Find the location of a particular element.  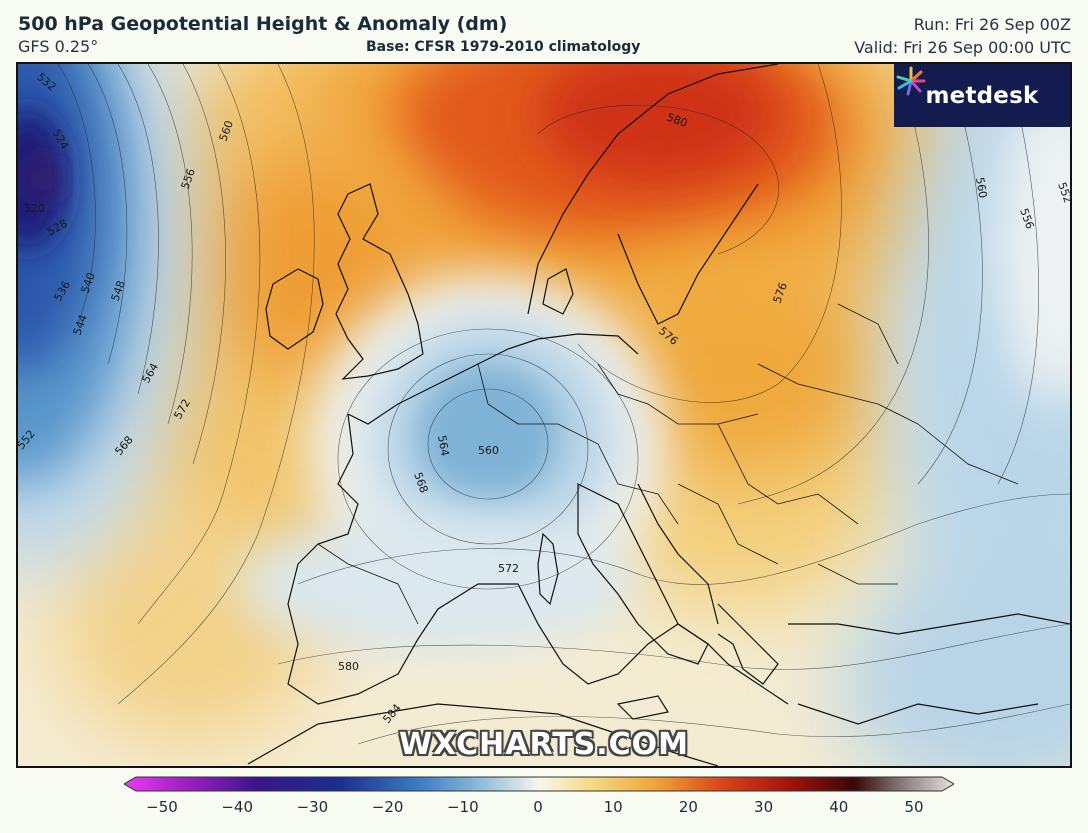

watermark: WXCHARTS.COM is located at coordinates (544, 744).